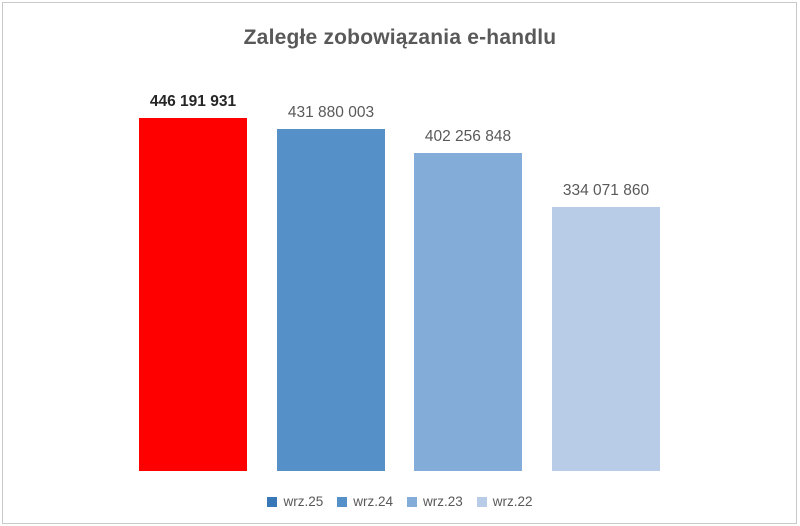 The width and height of the screenshot is (800, 526). What do you see at coordinates (331, 300) in the screenshot?
I see `bar-wrz.24` at bounding box center [331, 300].